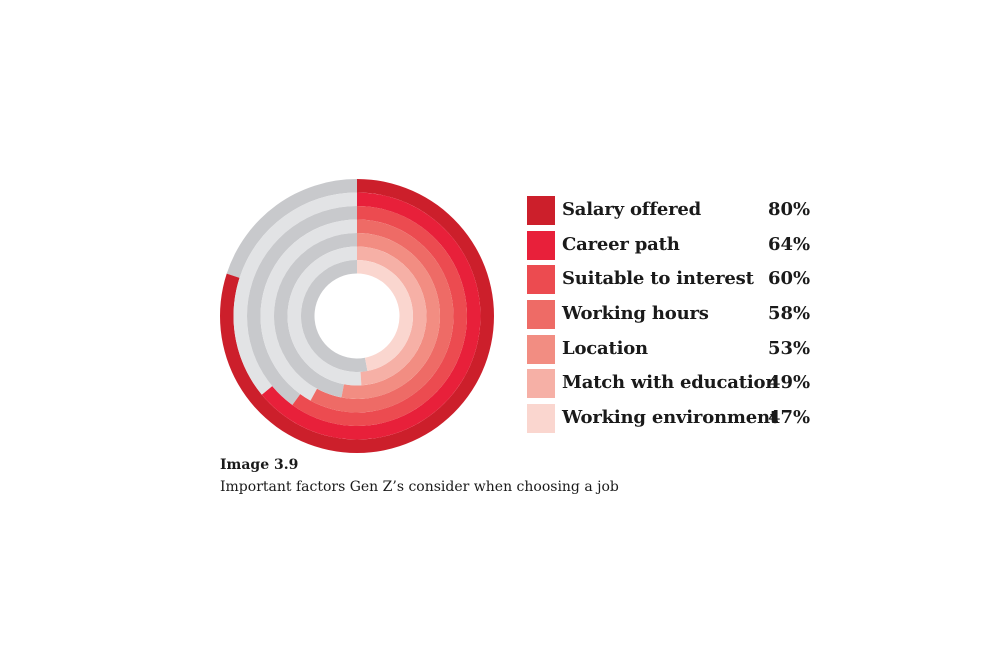  What do you see at coordinates (789, 244) in the screenshot?
I see `legend-value: 64%` at bounding box center [789, 244].